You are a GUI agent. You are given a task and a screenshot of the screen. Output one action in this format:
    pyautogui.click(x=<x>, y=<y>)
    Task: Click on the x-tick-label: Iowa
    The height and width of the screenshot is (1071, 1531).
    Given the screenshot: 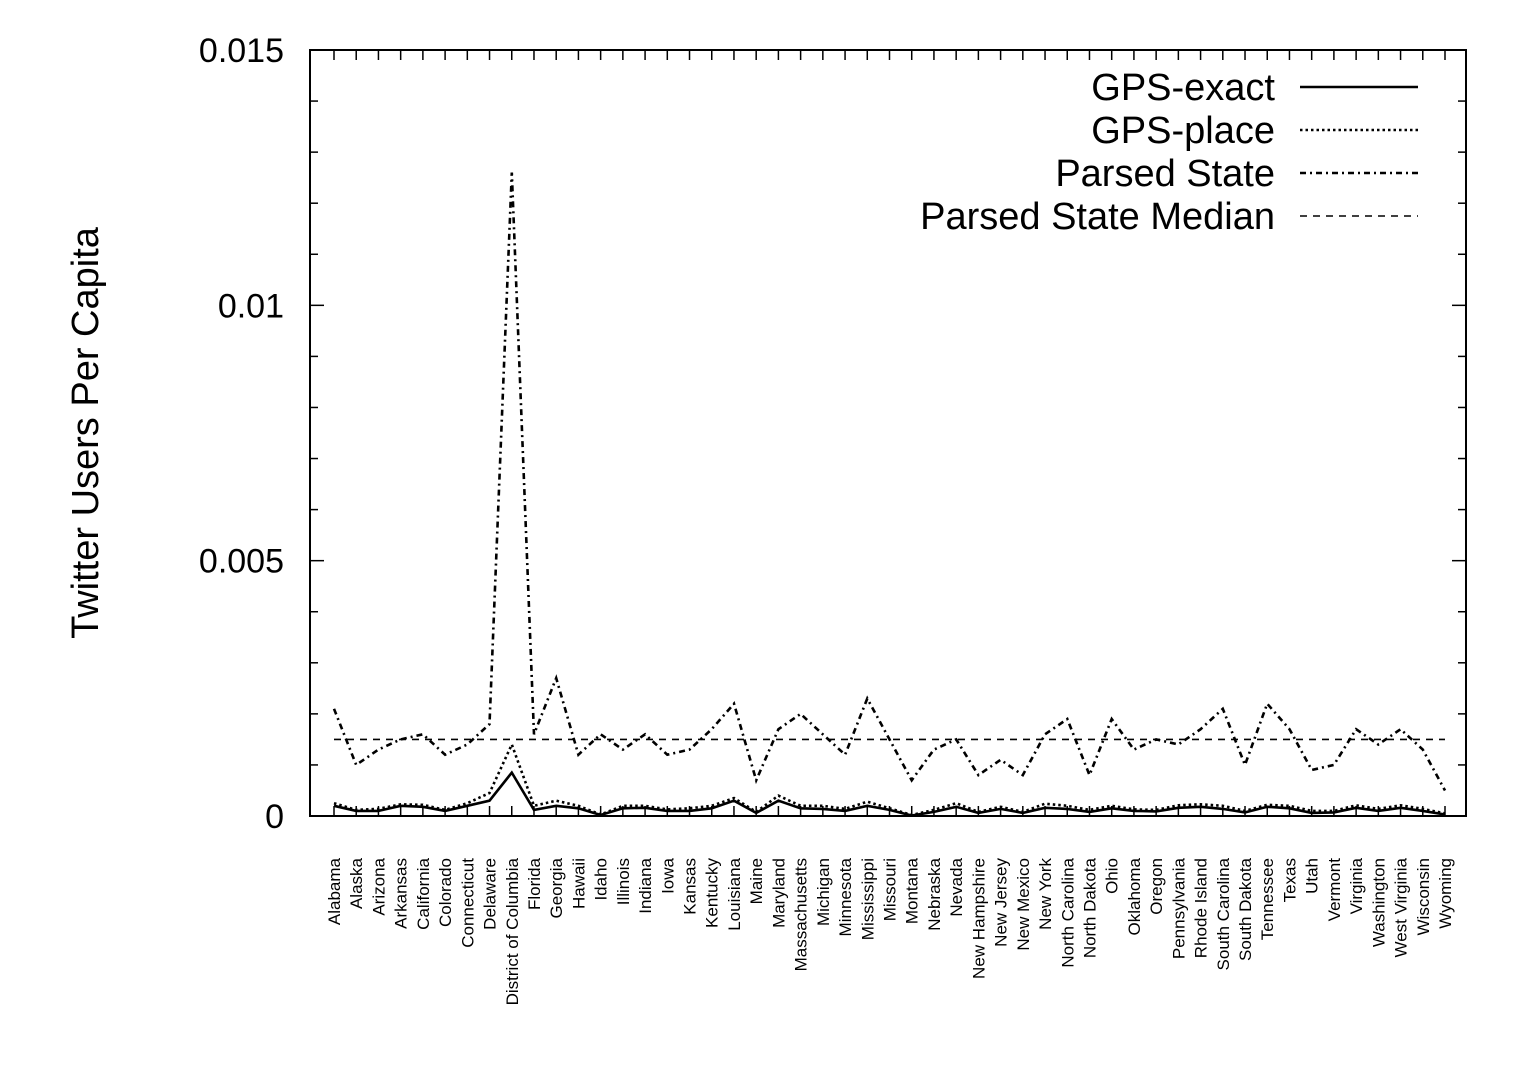 What is the action you would take?
    pyautogui.click(x=667, y=875)
    